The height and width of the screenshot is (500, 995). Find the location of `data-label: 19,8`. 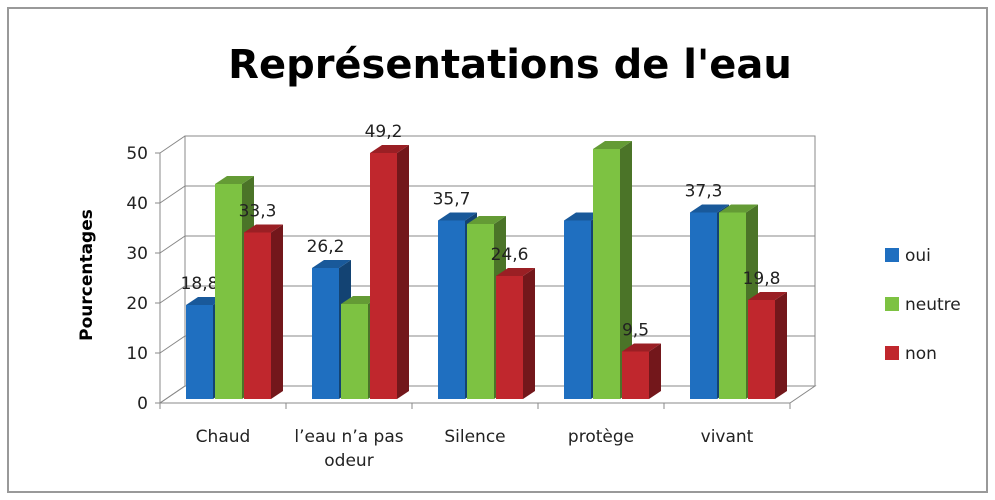

data-label: 19,8 is located at coordinates (762, 279).